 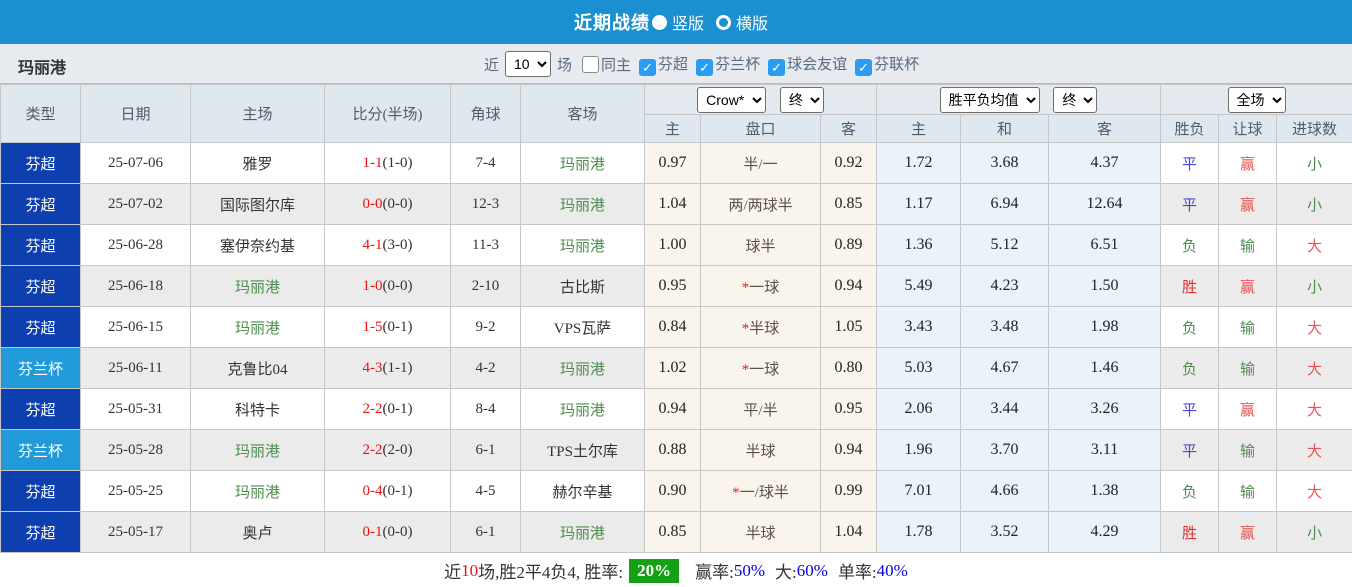 I want to click on col-header-date: 日期, so click(x=135, y=113).